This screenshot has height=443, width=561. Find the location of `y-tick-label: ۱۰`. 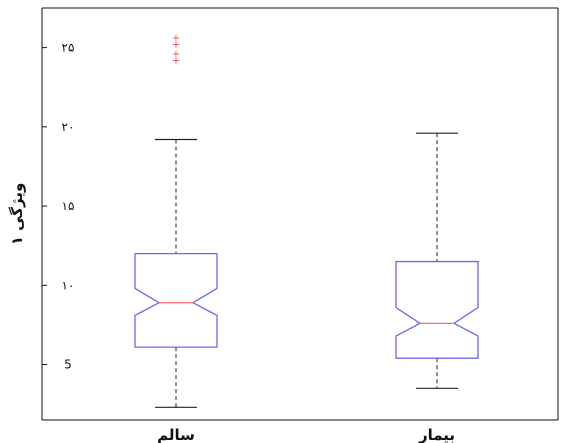

y-tick-label: ۱۰ is located at coordinates (68, 285).